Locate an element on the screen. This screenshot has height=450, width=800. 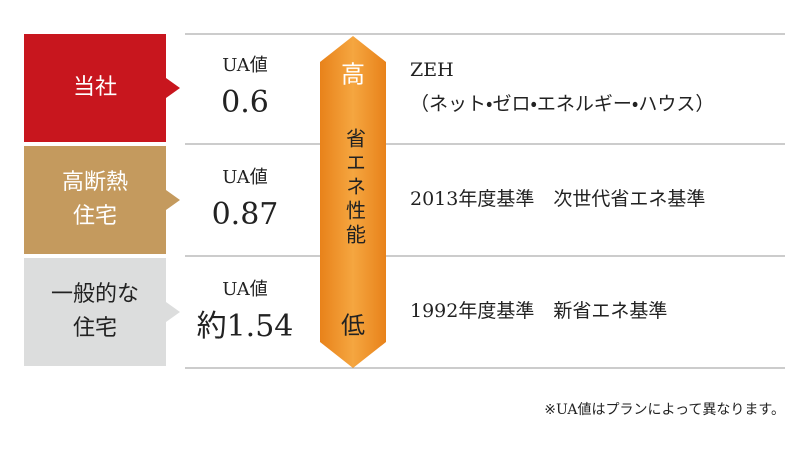
ua-value: 0.6 is located at coordinates (245, 102).